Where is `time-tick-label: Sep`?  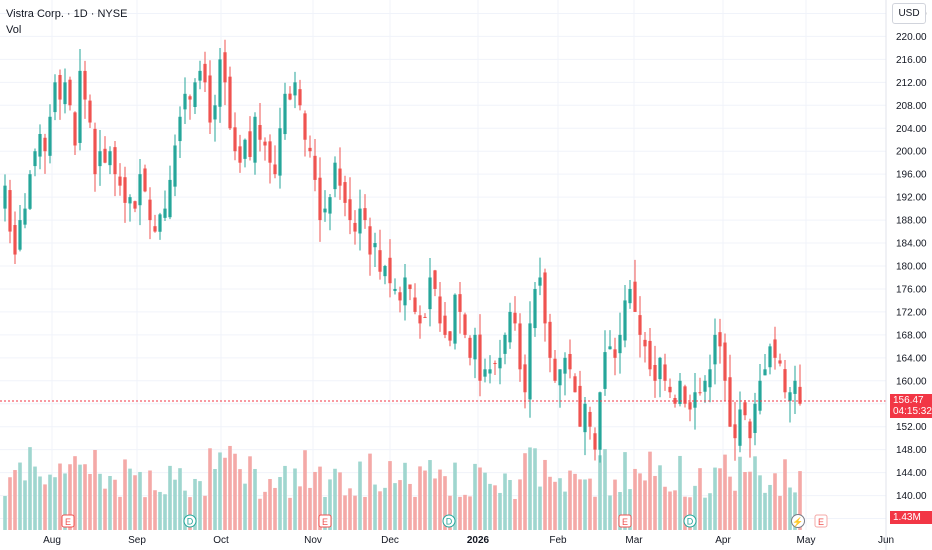
time-tick-label: Sep is located at coordinates (137, 540).